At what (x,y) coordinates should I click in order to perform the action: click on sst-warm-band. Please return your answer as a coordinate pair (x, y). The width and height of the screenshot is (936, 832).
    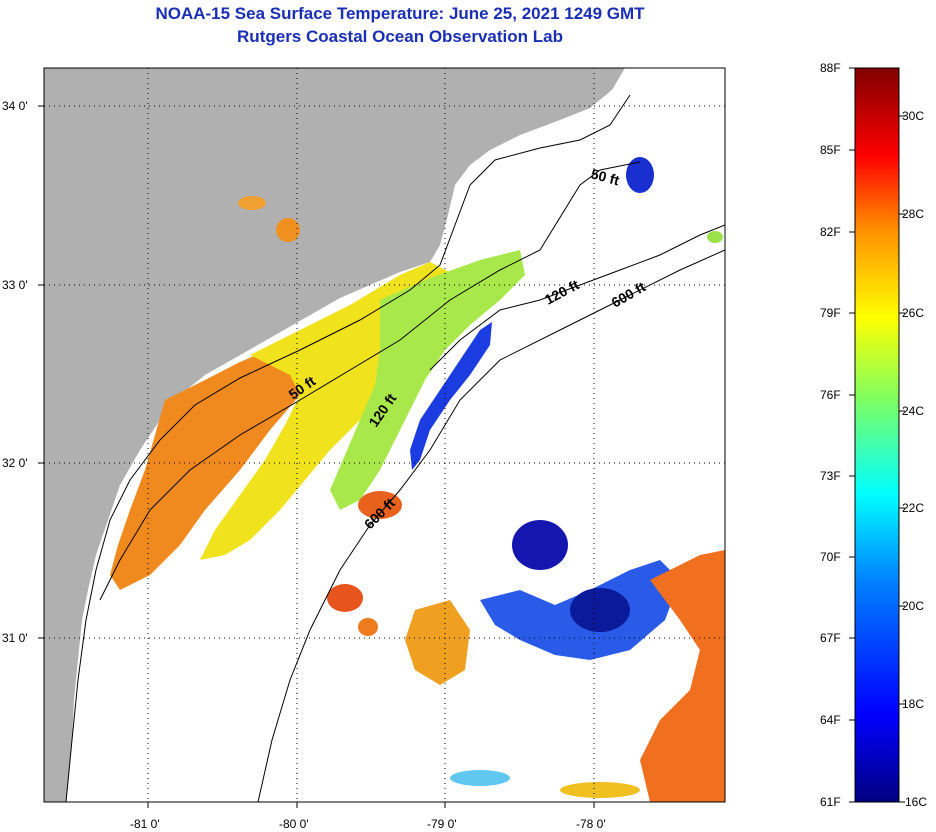
    Looking at the image, I should click on (227, 460).